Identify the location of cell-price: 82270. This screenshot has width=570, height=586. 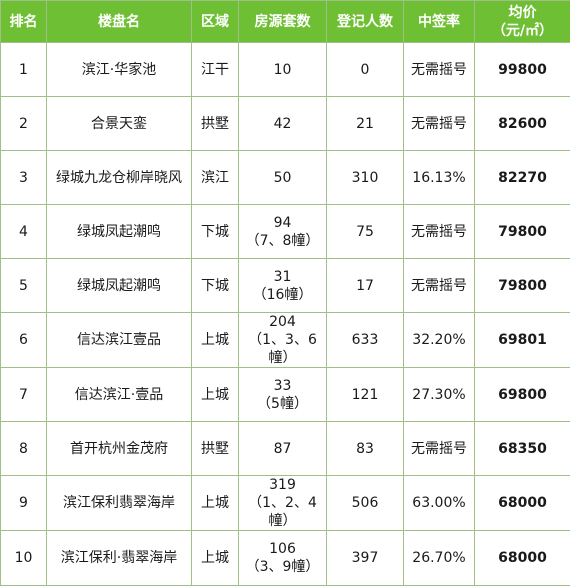
(522, 178).